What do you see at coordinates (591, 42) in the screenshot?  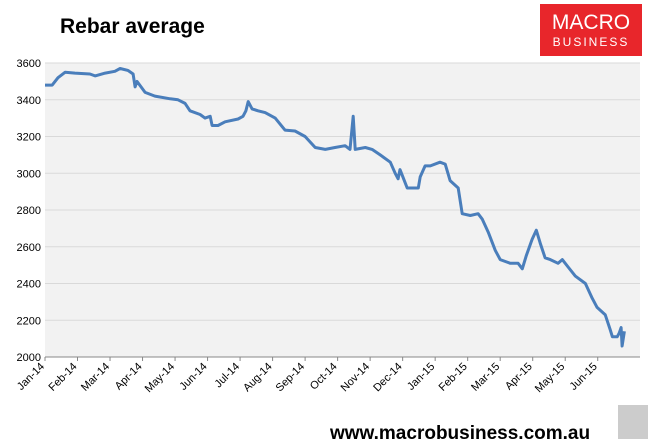 I see `logo-text: BUSINESS` at bounding box center [591, 42].